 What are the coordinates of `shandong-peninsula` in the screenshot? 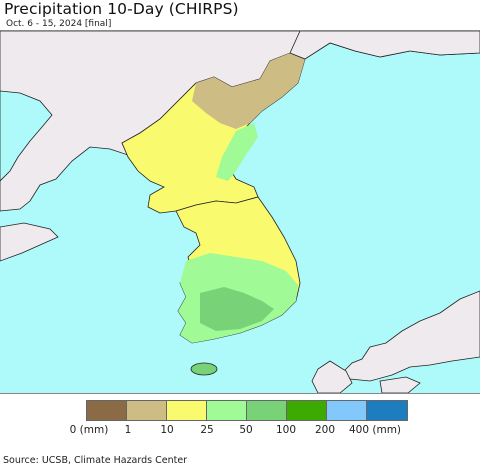 It's located at (29, 242).